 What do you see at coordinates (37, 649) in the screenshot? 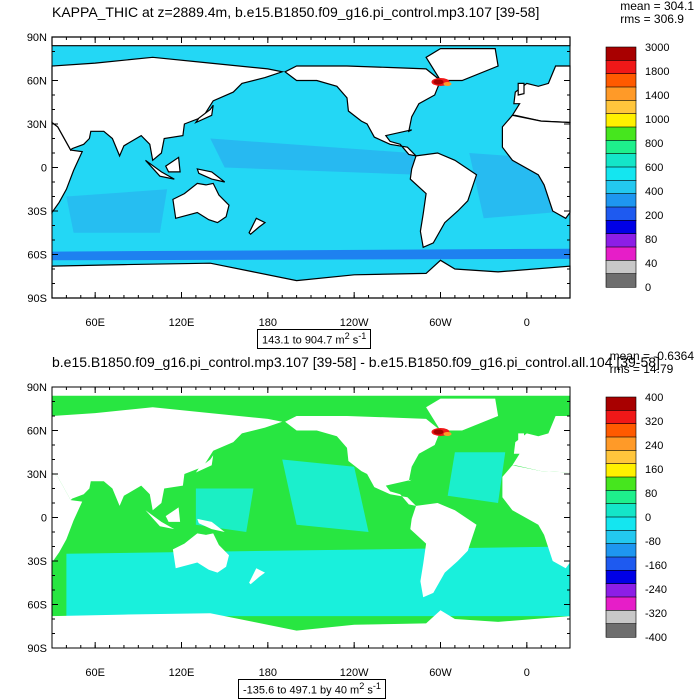
I see `y-tick-label: 90S` at bounding box center [37, 649].